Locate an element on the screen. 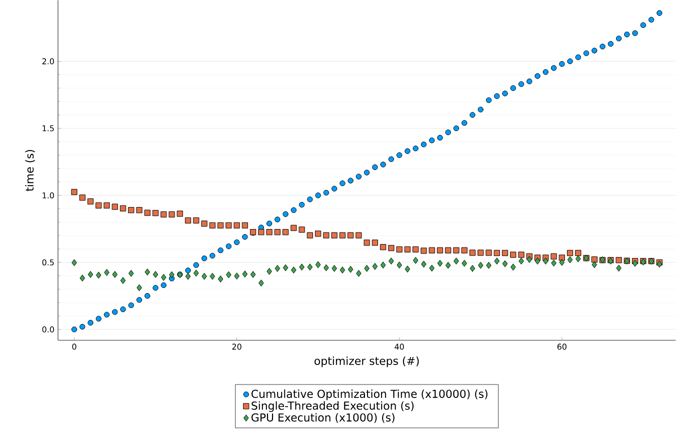 This screenshot has height=445, width=676. legend-label: GPU Execution (x1000) (s) is located at coordinates (323, 418).